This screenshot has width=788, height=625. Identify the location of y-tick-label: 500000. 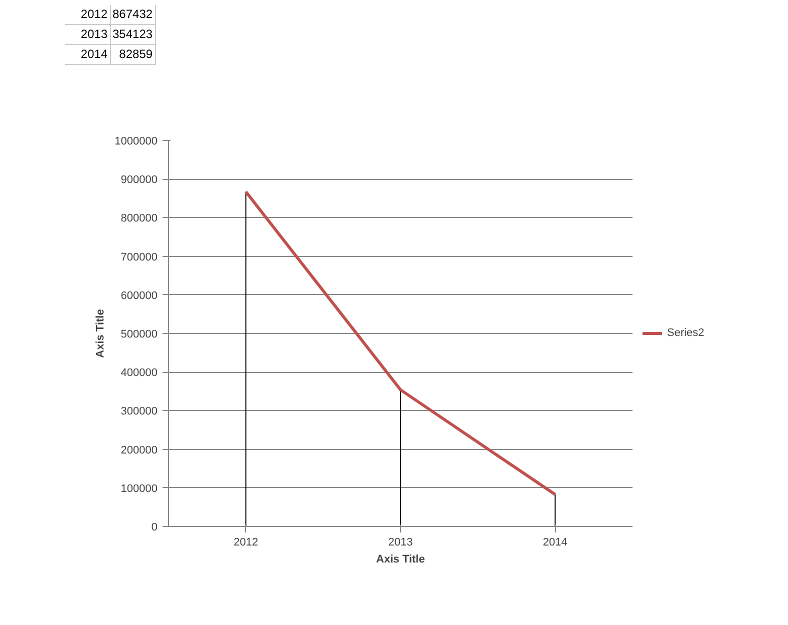
(139, 334).